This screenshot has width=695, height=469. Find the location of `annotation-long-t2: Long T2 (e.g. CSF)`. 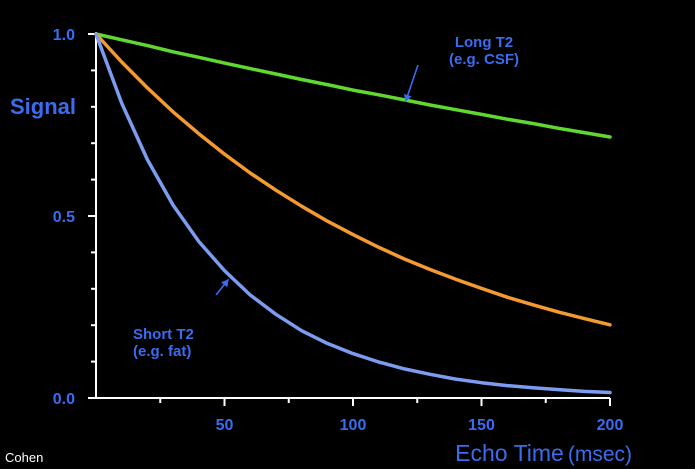

annotation-long-t2: Long T2 (e.g. CSF) is located at coordinates (484, 51).